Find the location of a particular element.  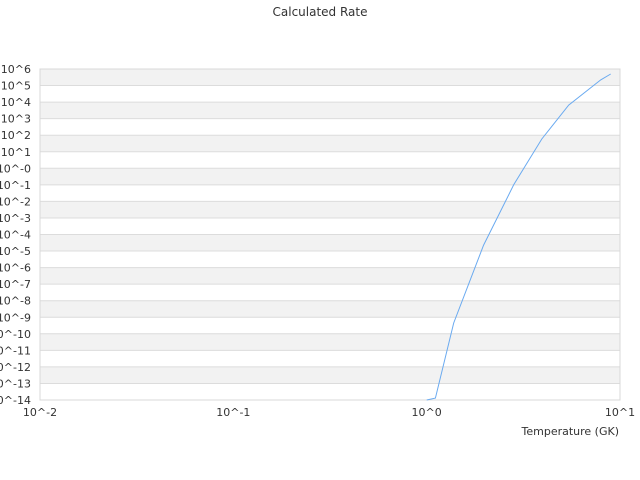

y-tick-label: 10^-1 is located at coordinates (15, 185).